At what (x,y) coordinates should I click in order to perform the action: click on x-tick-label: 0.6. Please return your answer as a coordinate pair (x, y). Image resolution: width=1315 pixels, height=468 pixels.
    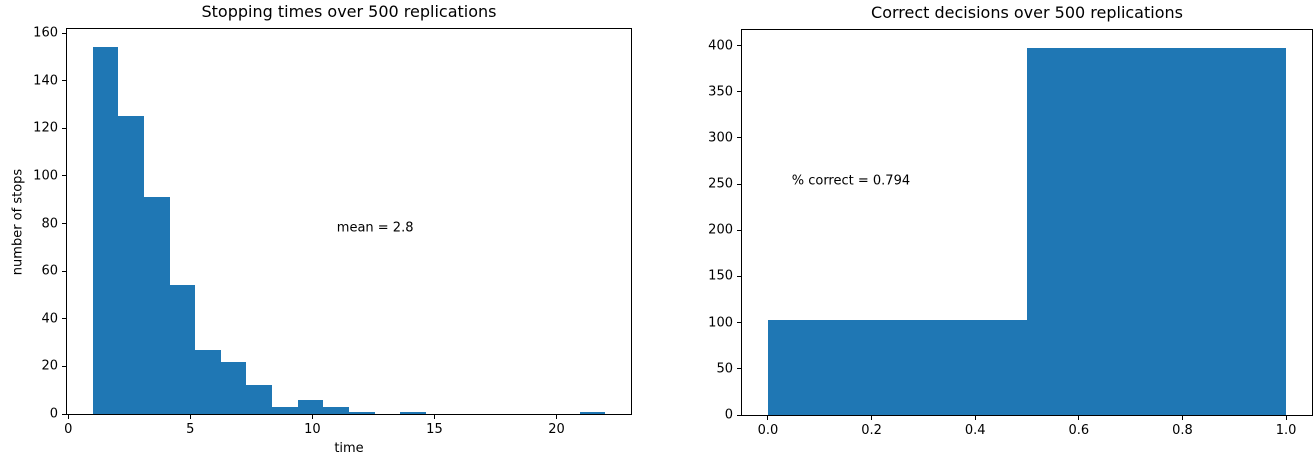
    Looking at the image, I should click on (1079, 430).